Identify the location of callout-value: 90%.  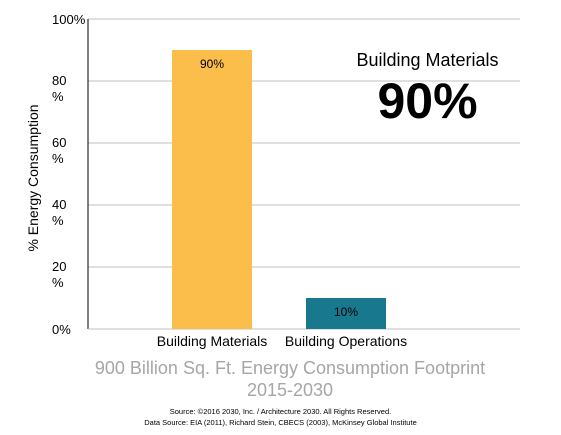
(427, 101).